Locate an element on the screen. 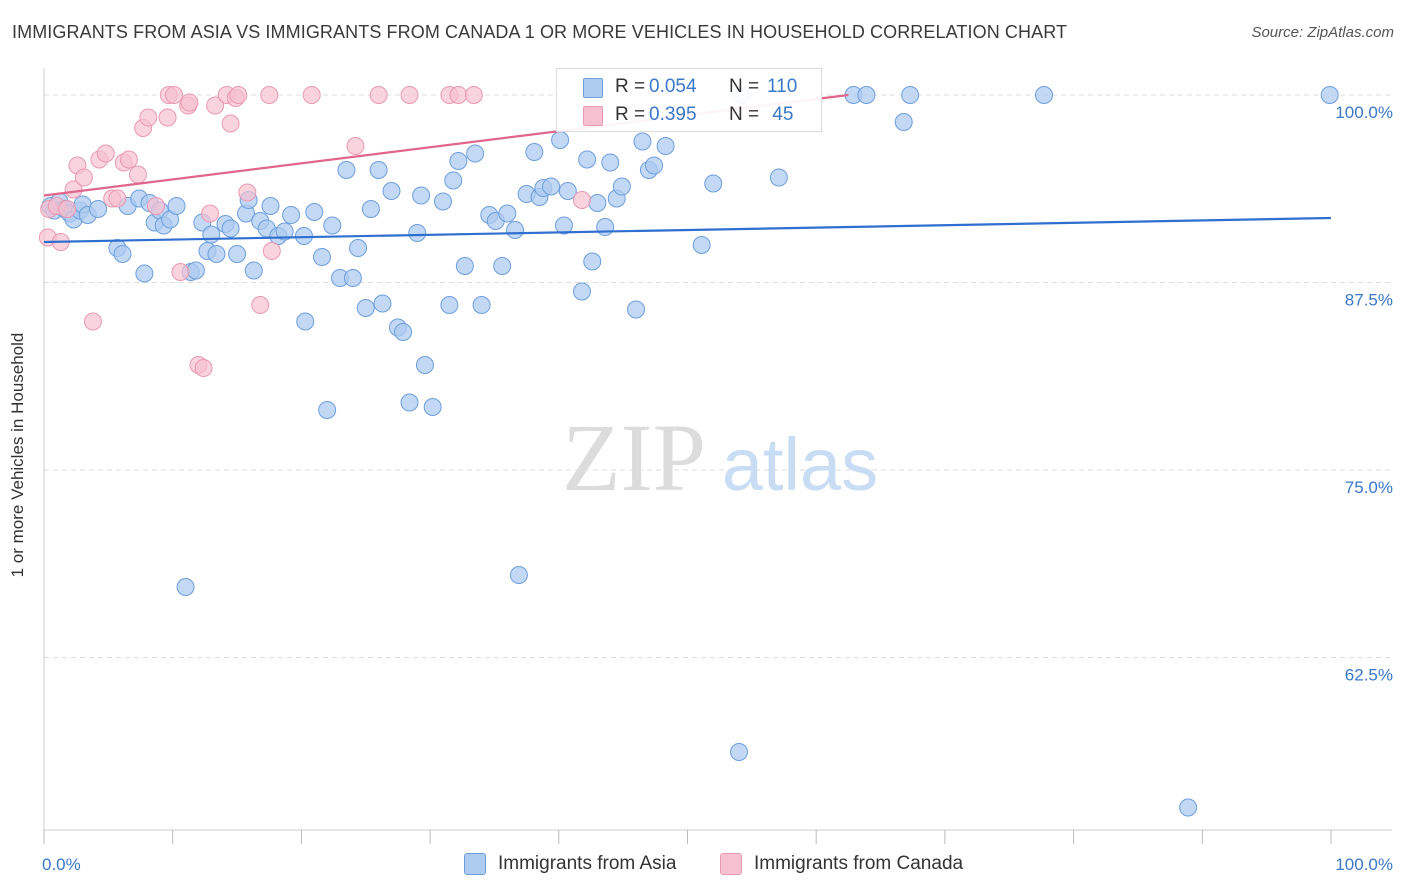 The height and width of the screenshot is (892, 1406). legend-r-value: 0.054 is located at coordinates (673, 86).